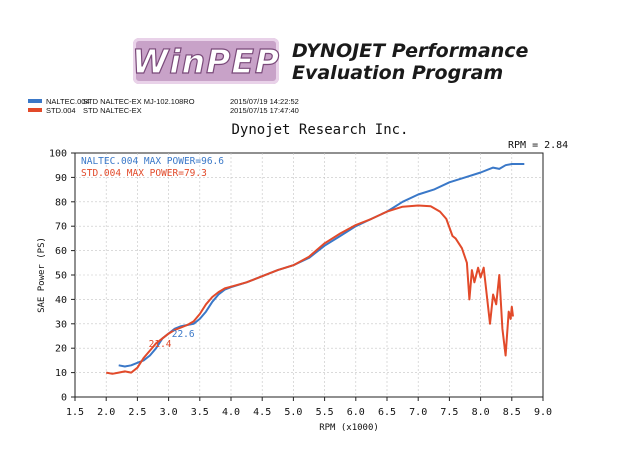  What do you see at coordinates (42, 275) in the screenshot?
I see `y-axis-label: SAE Power (PS)` at bounding box center [42, 275].